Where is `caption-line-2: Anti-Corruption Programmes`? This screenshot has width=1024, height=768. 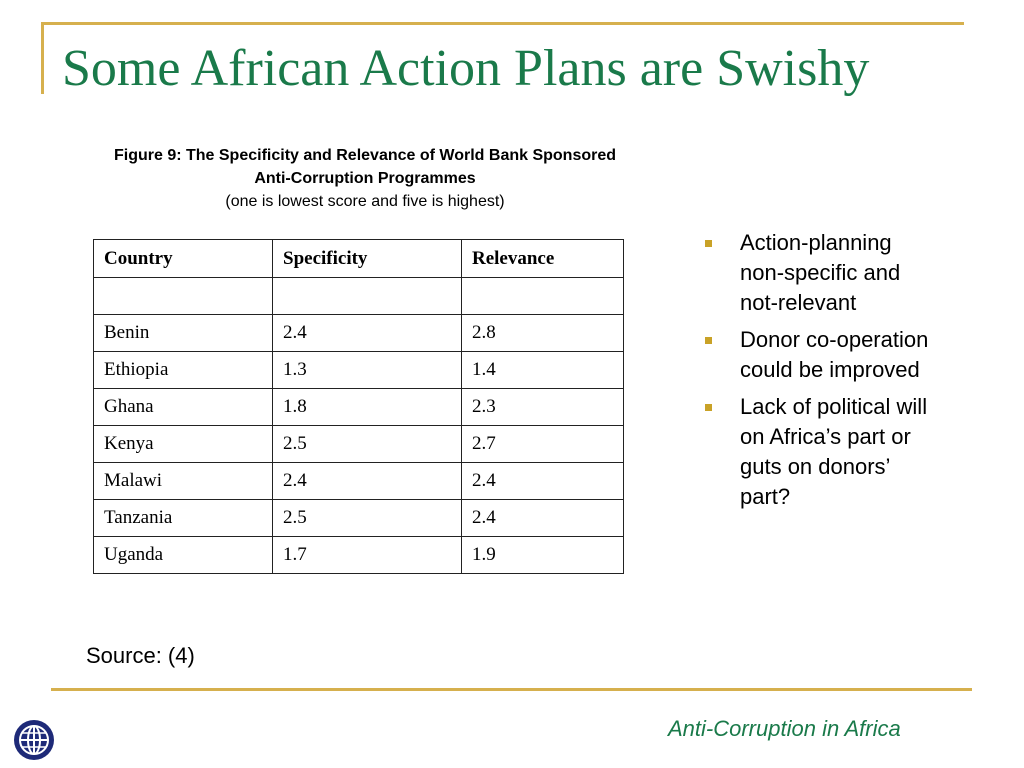 caption-line-2: Anti-Corruption Programmes is located at coordinates (365, 178).